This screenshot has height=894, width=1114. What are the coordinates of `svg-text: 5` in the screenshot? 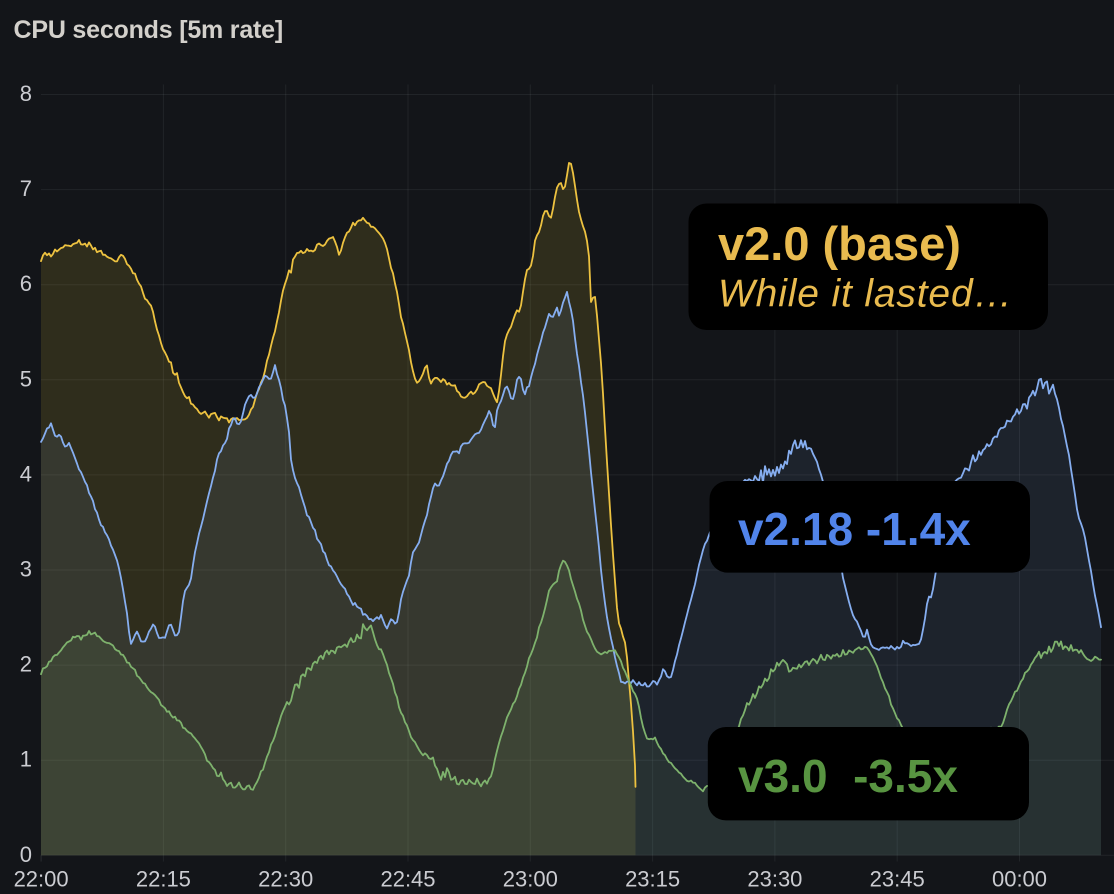 It's located at (26, 378).